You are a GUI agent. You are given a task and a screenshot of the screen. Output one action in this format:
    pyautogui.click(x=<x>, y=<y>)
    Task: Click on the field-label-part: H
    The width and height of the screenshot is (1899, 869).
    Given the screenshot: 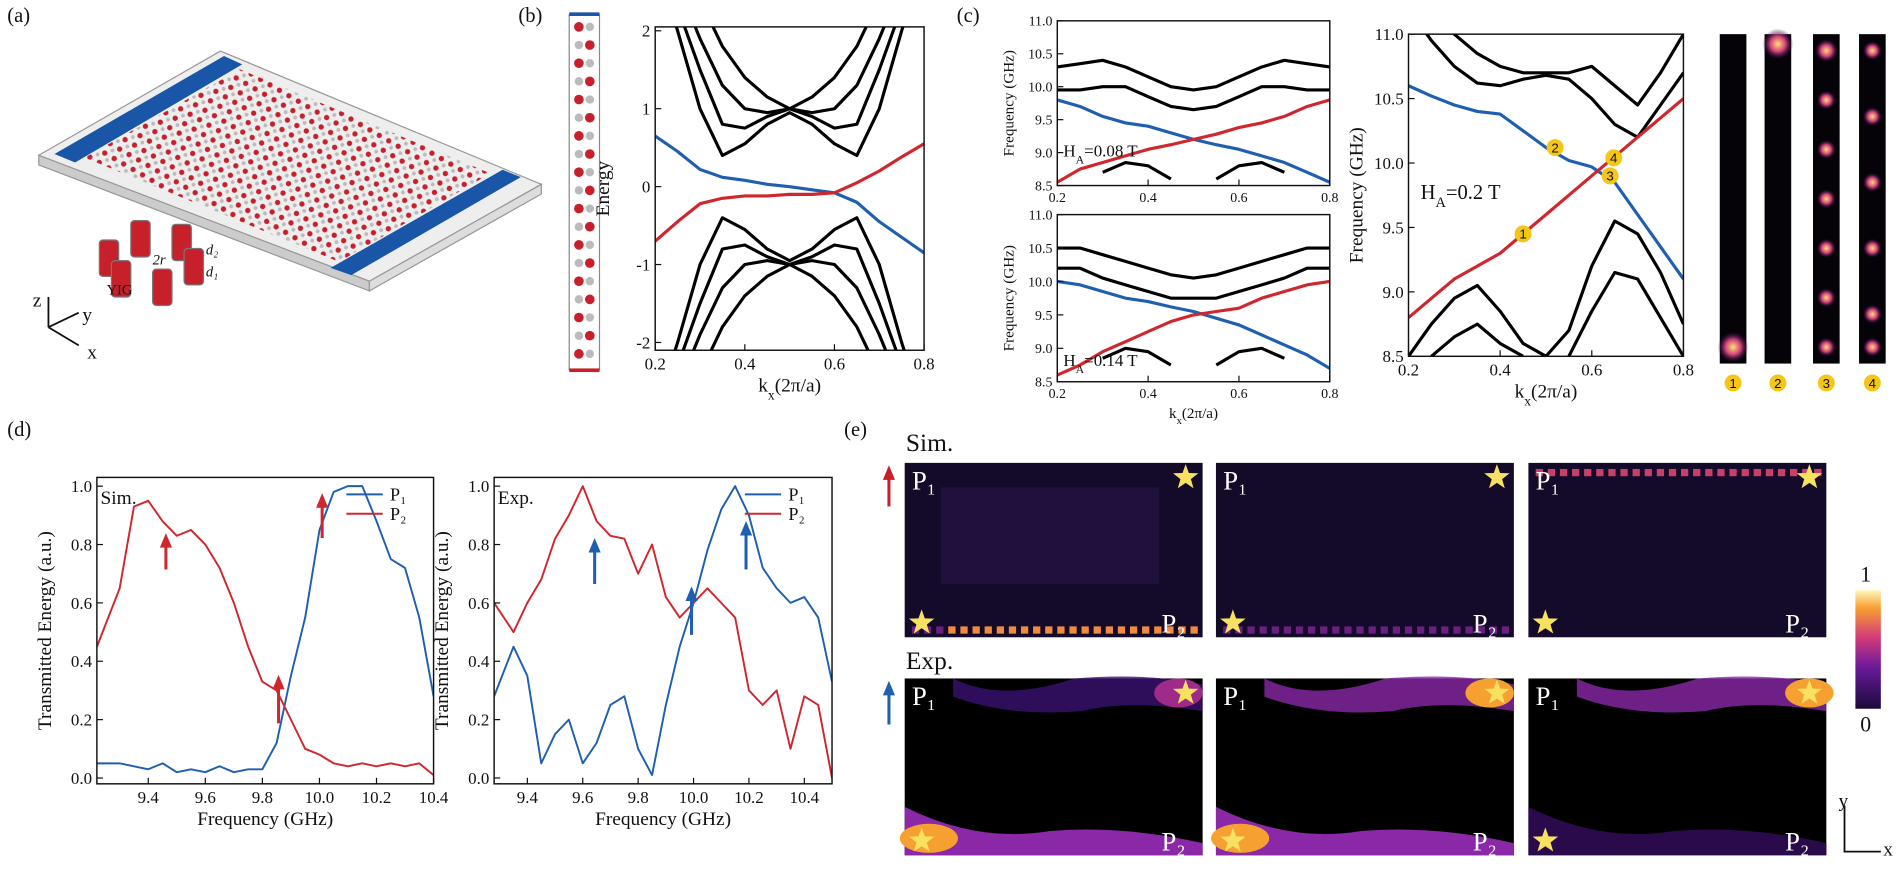 What is the action you would take?
    pyautogui.click(x=1428, y=193)
    